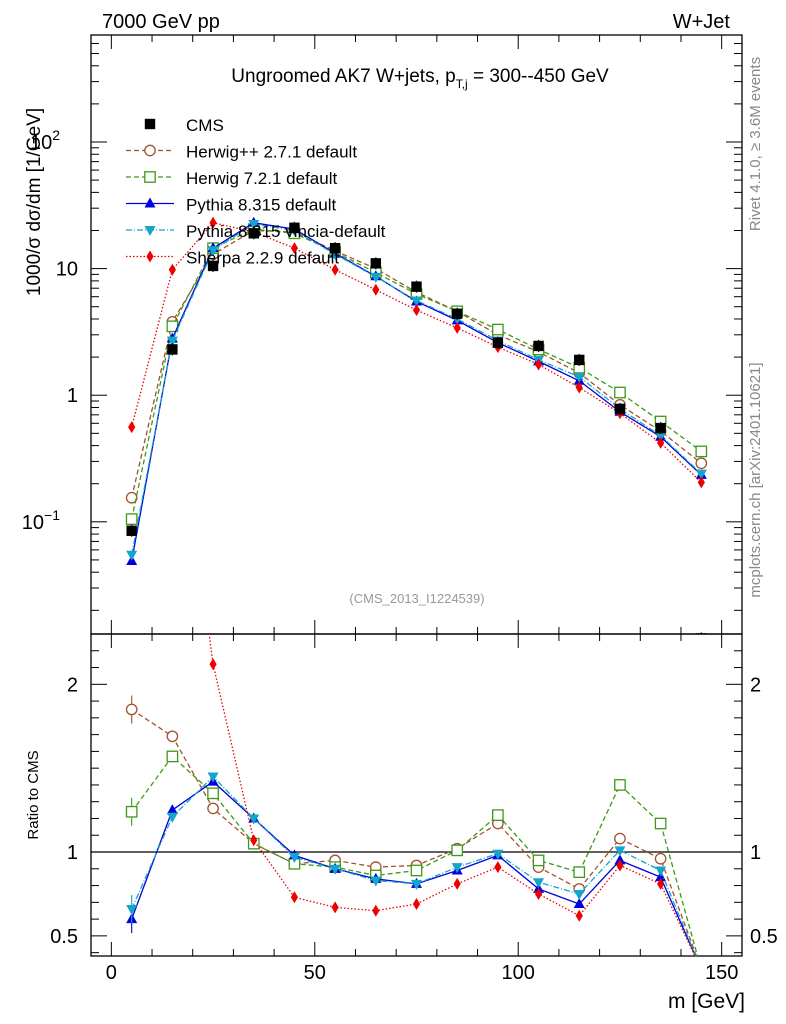 This screenshot has width=786, height=1024. I want to click on rivet-label: Rivet 4.1.0, ≥ 3.6M events, so click(755, 144).